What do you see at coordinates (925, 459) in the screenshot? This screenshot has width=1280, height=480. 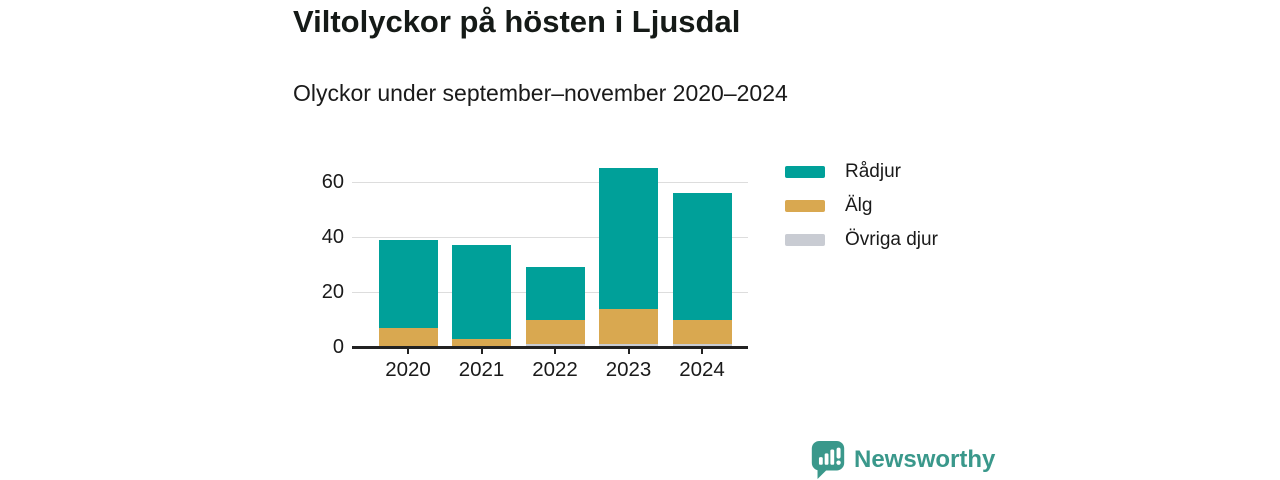 I see `brand-name: Newsworthy` at bounding box center [925, 459].